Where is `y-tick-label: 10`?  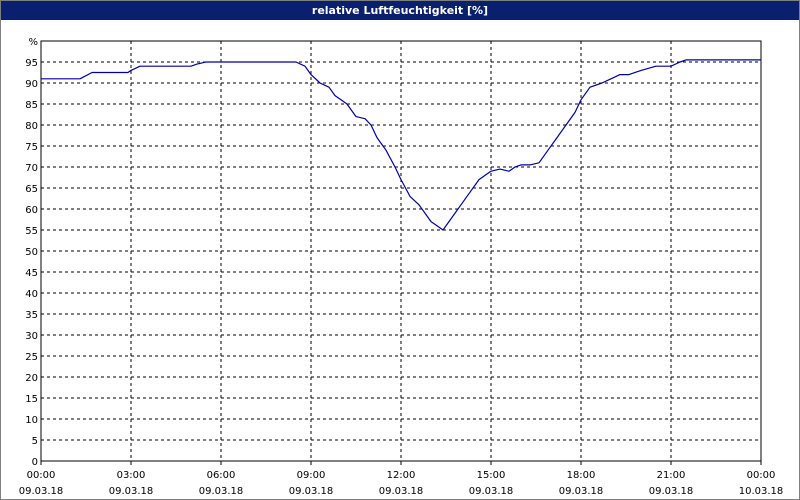 y-tick-label: 10 is located at coordinates (31, 420).